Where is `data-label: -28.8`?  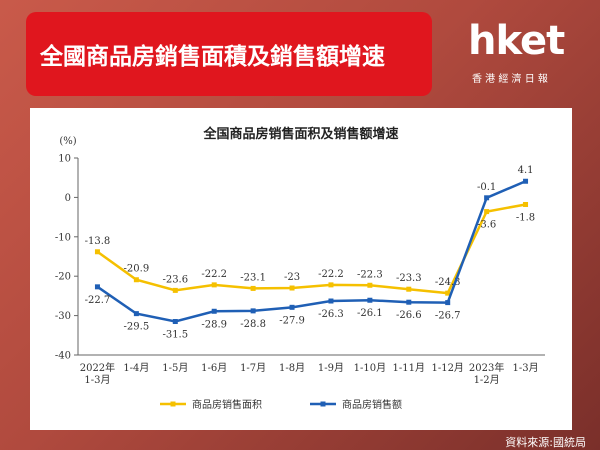 data-label: -28.8 is located at coordinates (253, 324).